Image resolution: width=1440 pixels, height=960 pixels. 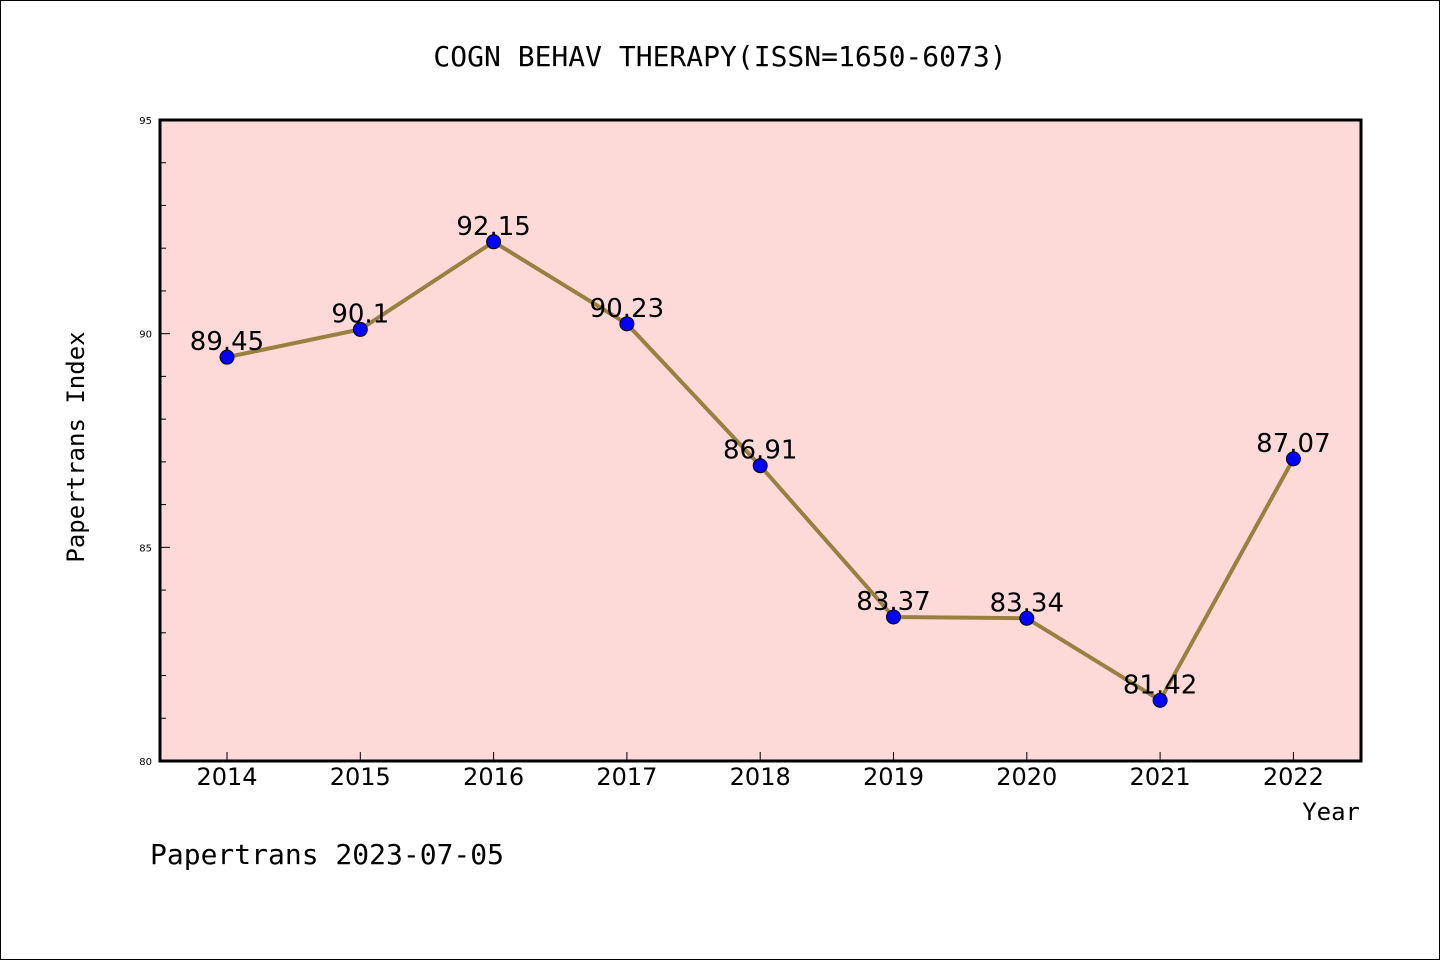 What do you see at coordinates (327, 854) in the screenshot?
I see `footer-text: Papertrans 2023-07-05` at bounding box center [327, 854].